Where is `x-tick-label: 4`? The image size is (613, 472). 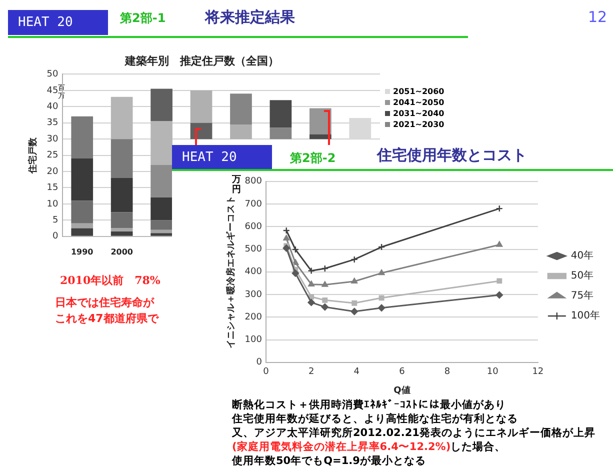
x-tick-label: 4 is located at coordinates (357, 372).